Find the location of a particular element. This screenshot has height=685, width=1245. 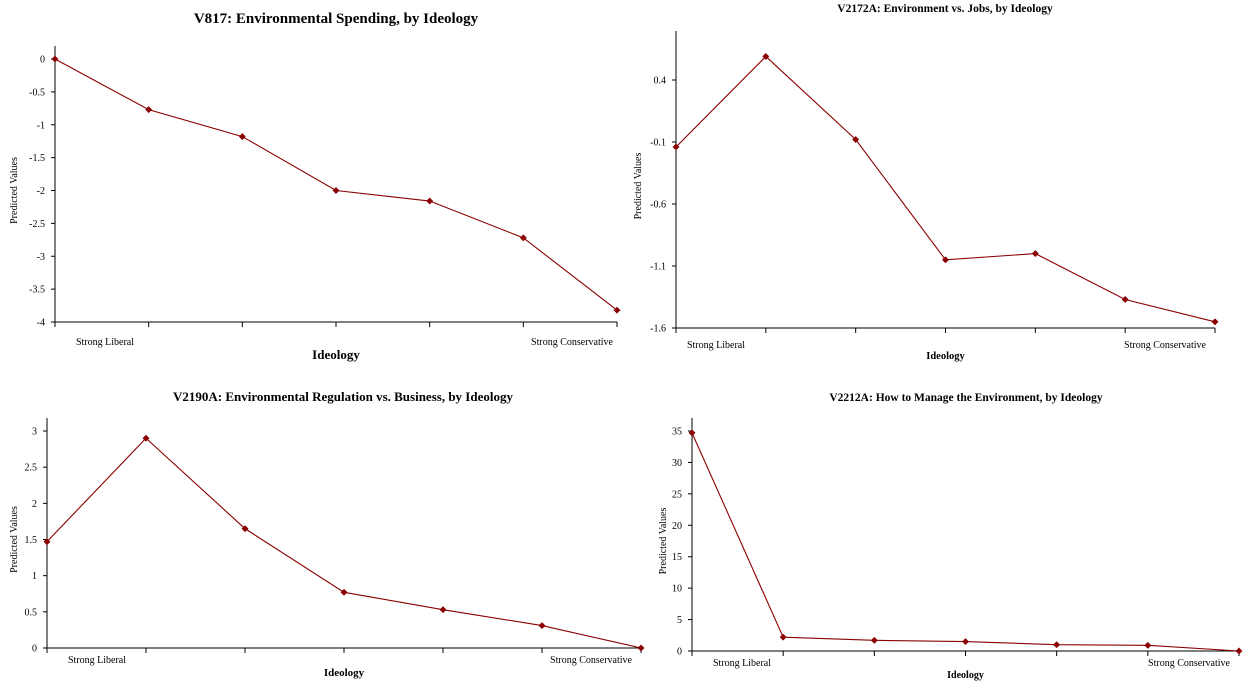

chart-1-x-label-start: Strong Liberal is located at coordinates (105, 342).